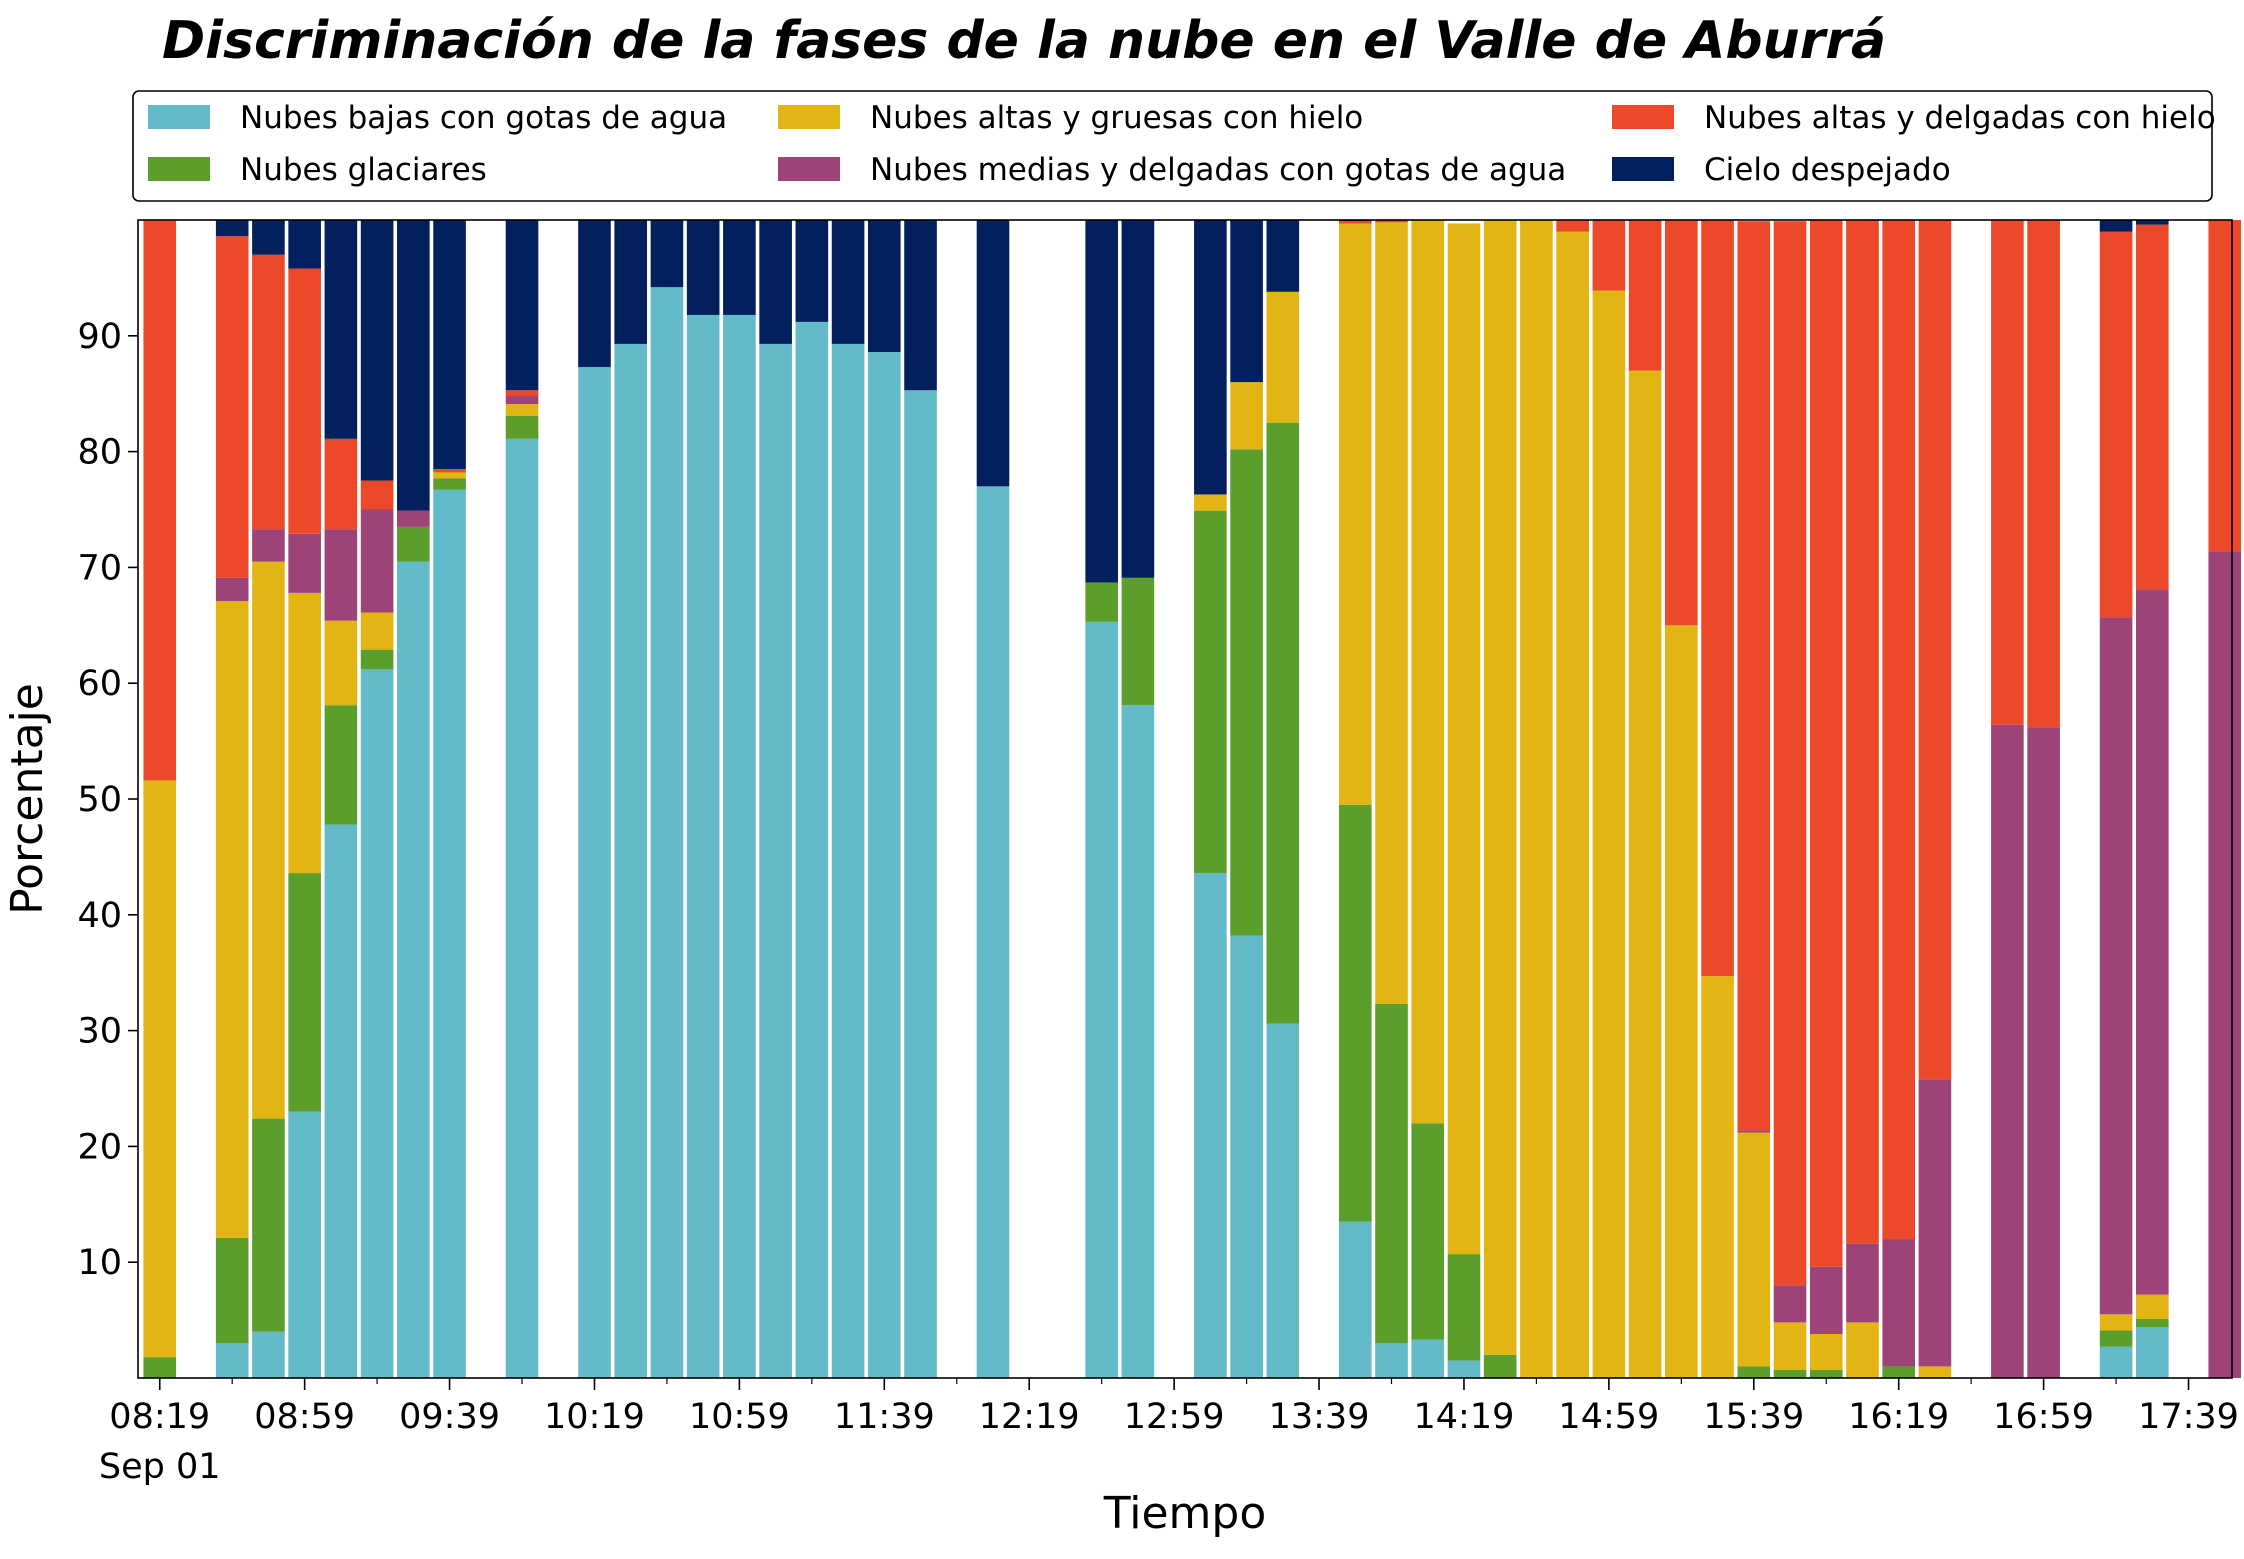  Describe the element at coordinates (1355, 222) in the screenshot. I see `bar-segment-1349-s4` at that location.